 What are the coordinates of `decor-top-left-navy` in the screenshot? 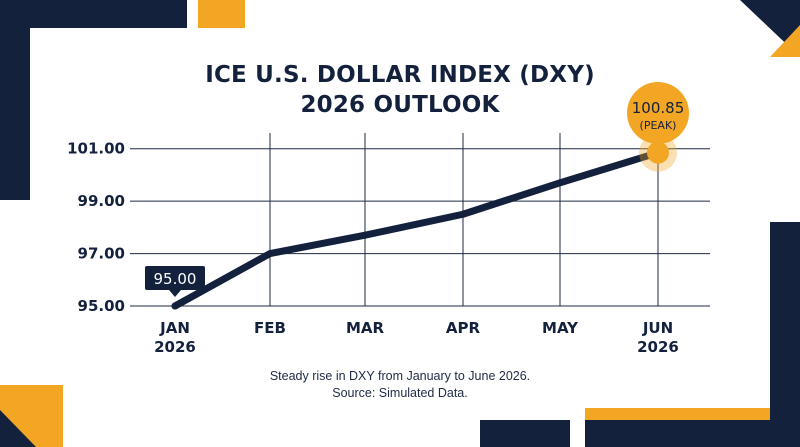 It's located at (93, 100).